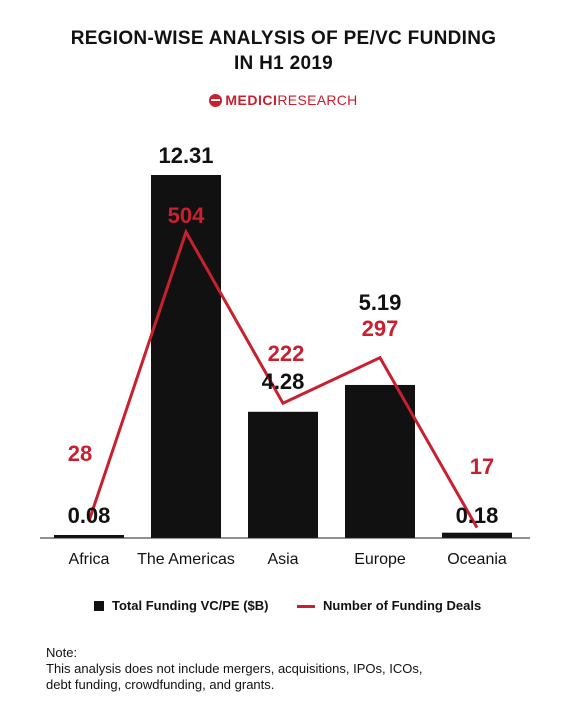  Describe the element at coordinates (89, 536) in the screenshot. I see `bar-africa` at that location.